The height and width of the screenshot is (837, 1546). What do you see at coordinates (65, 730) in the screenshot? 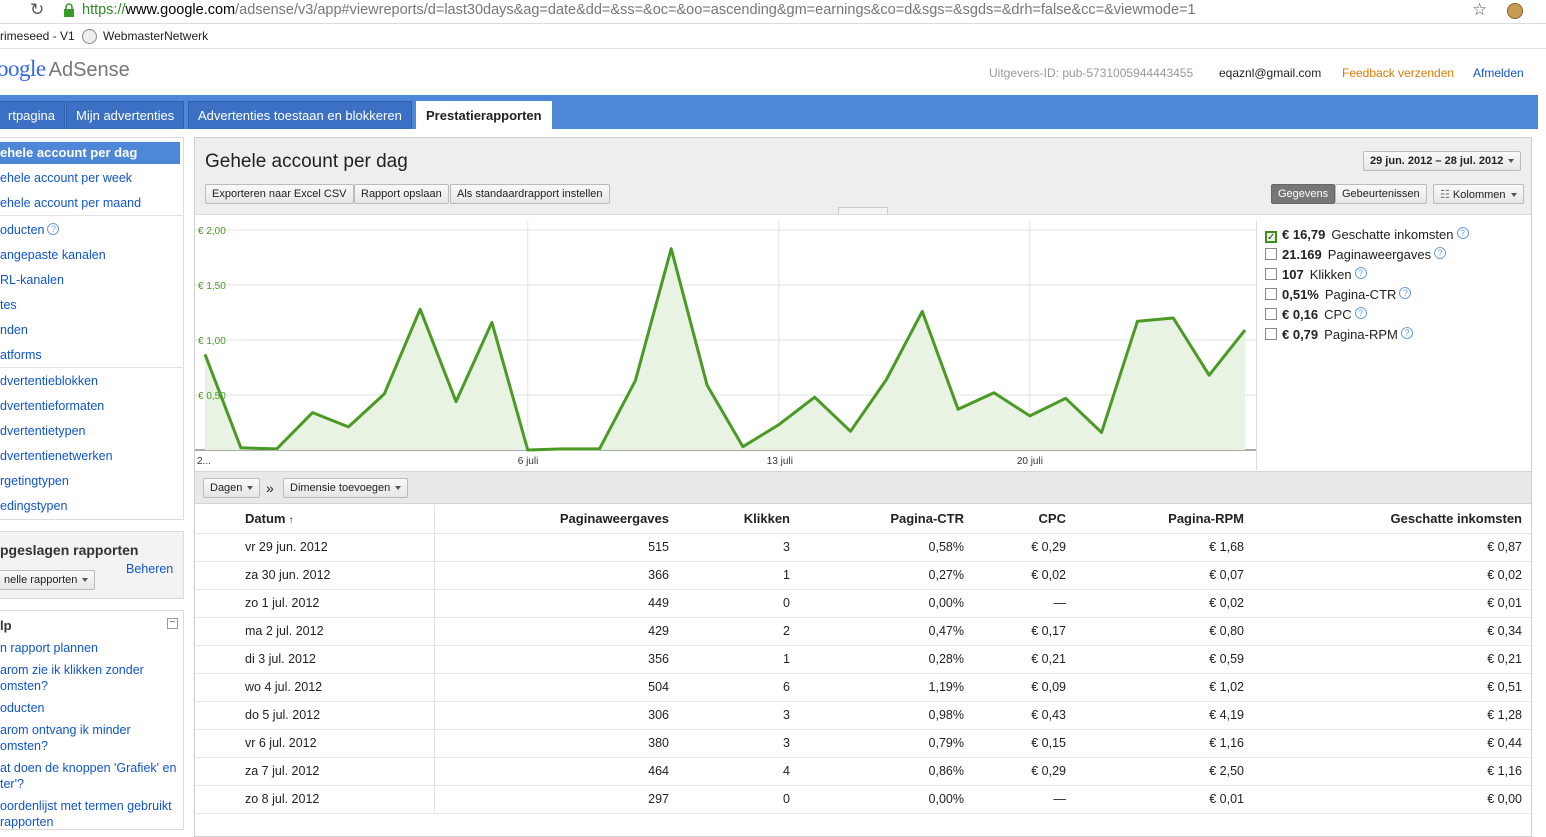
I see `help-link: arom ontvang ik minder` at bounding box center [65, 730].